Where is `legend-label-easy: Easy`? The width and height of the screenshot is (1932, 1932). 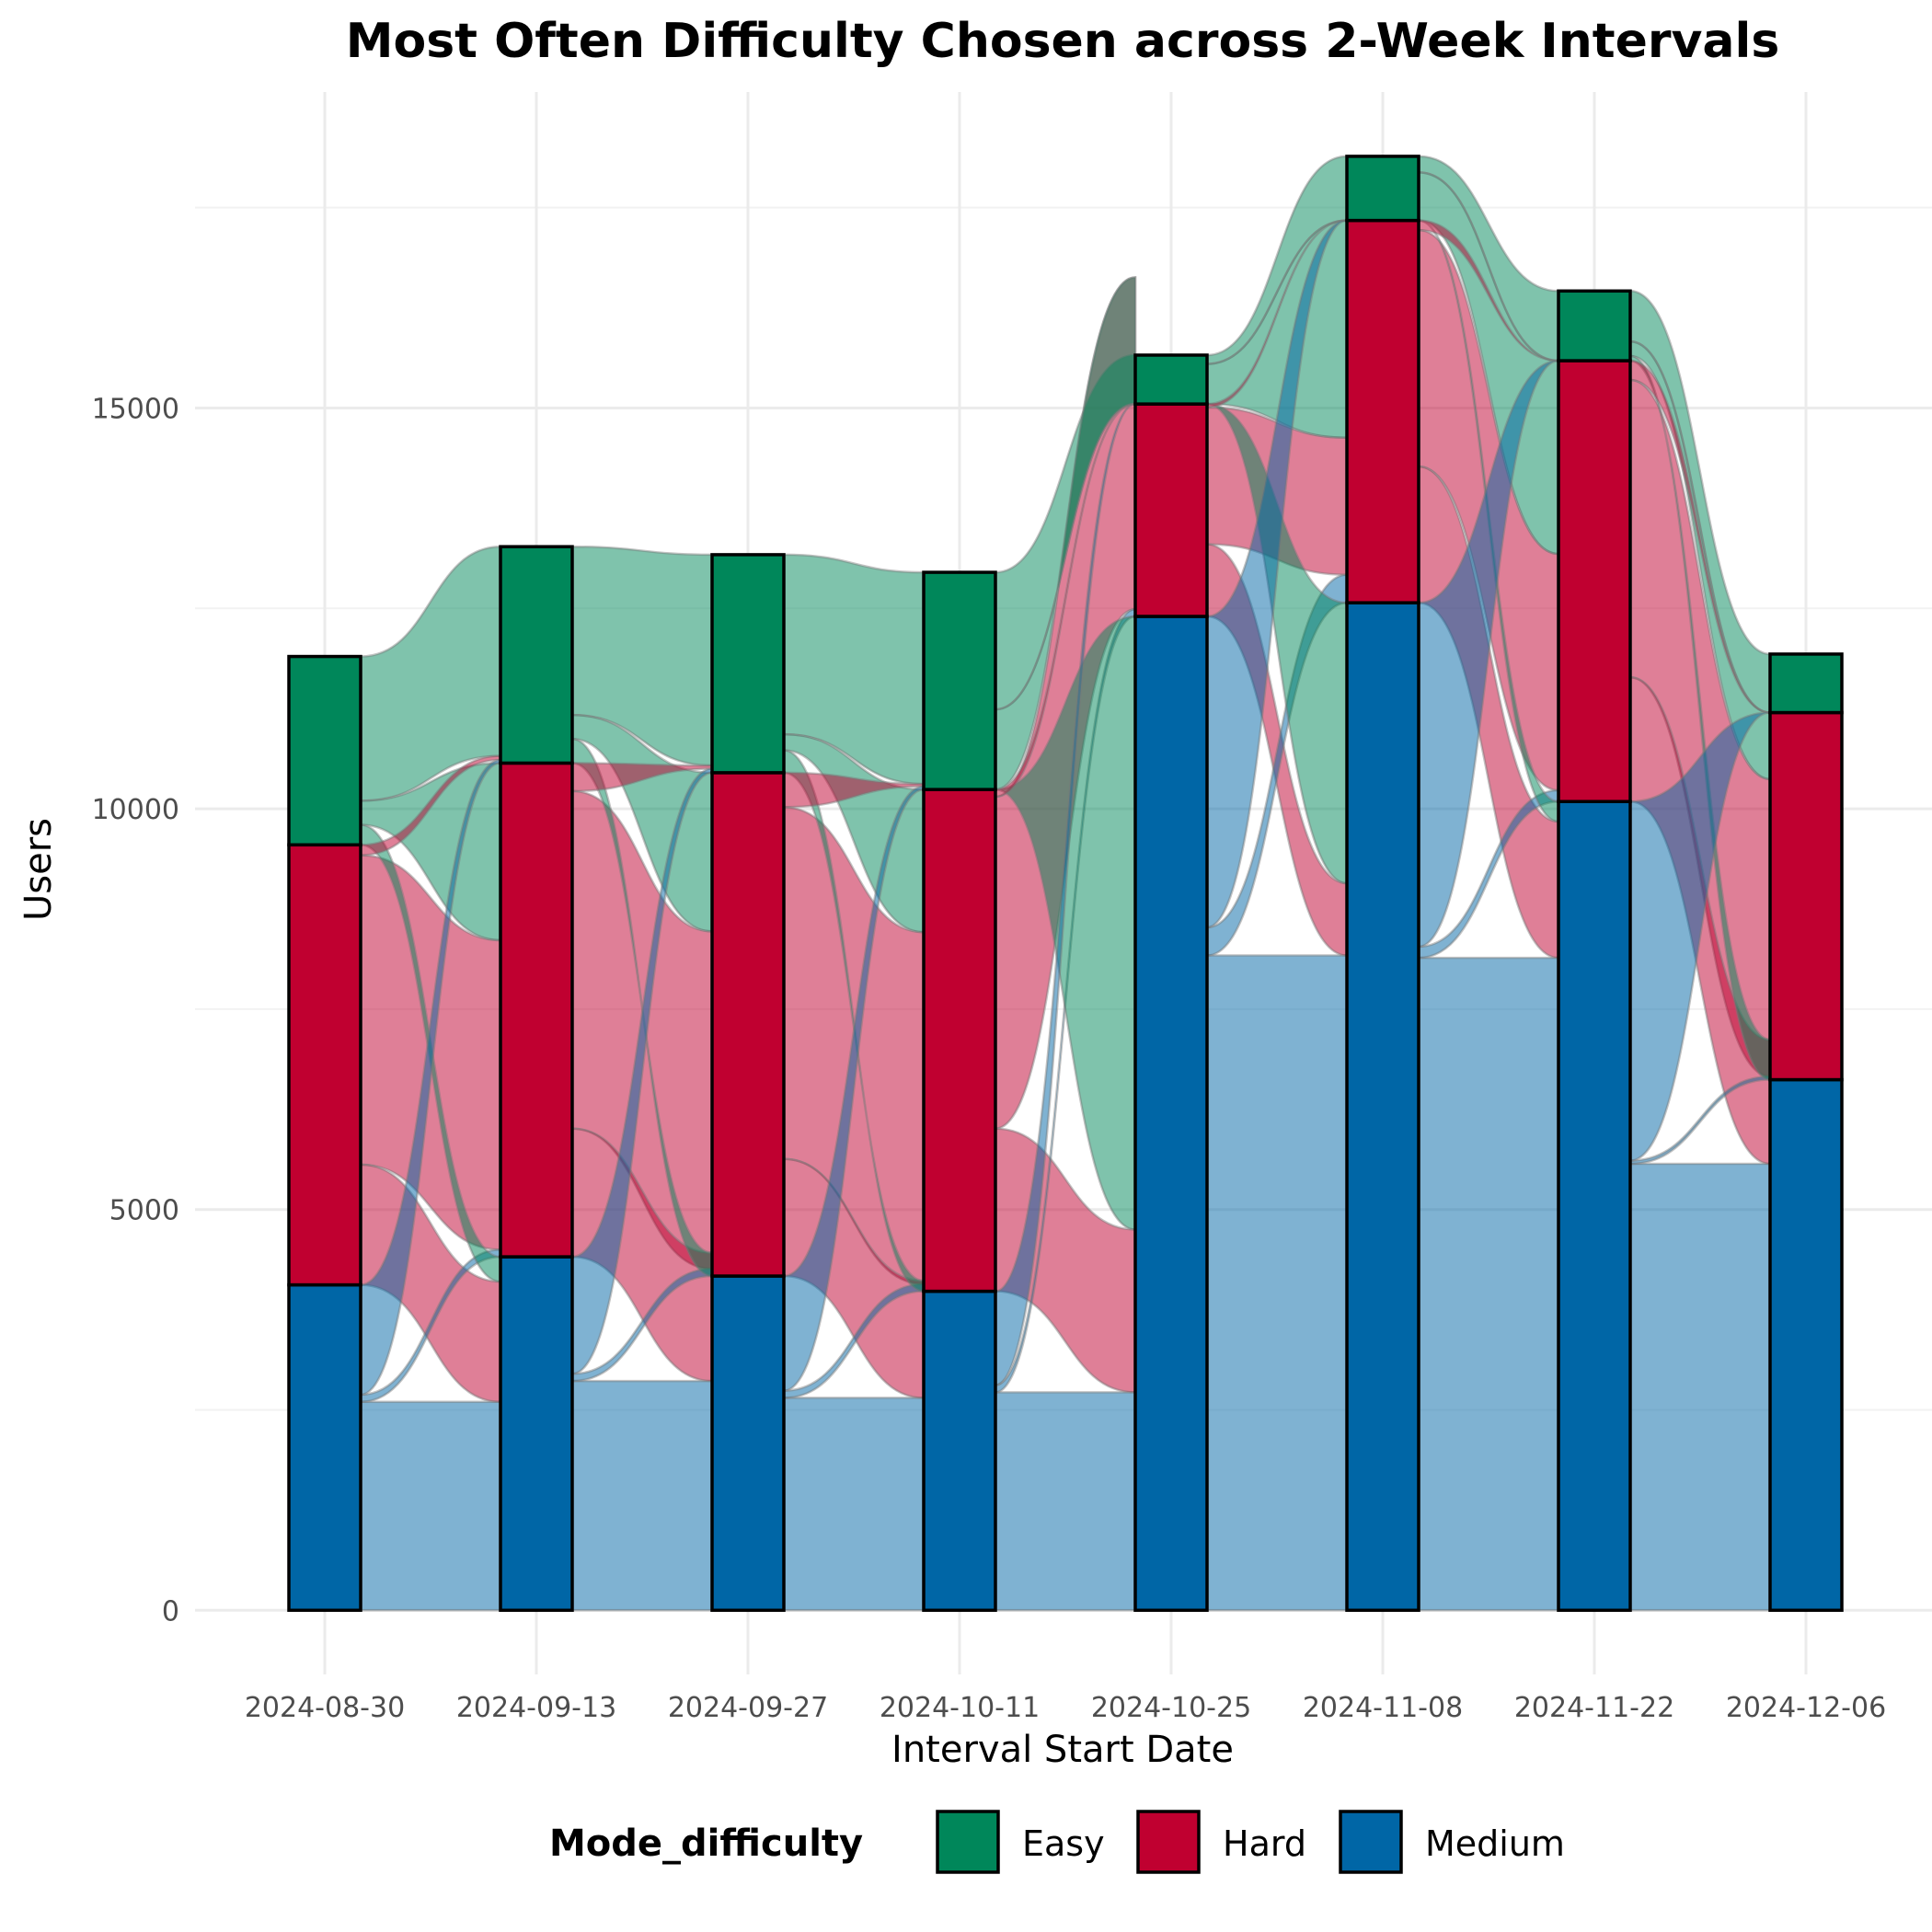
legend-label-easy: Easy is located at coordinates (1063, 1843).